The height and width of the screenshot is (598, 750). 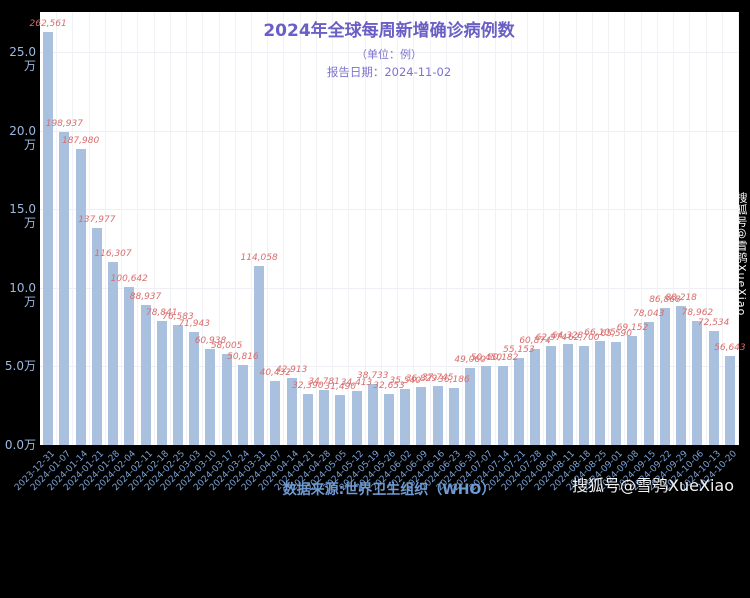 I want to click on bar-value-label: 34,413, so click(x=356, y=382).